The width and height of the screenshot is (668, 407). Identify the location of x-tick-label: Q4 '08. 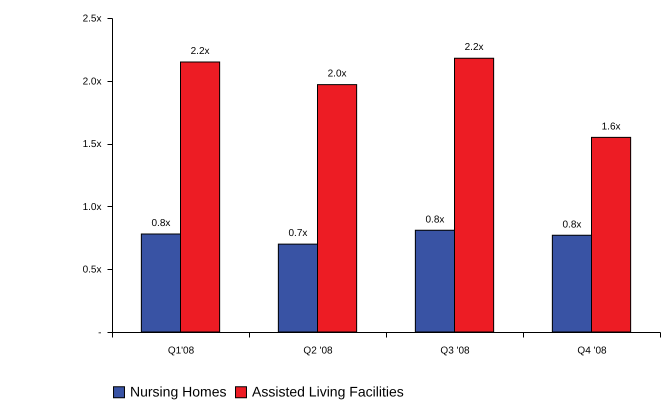
(592, 351).